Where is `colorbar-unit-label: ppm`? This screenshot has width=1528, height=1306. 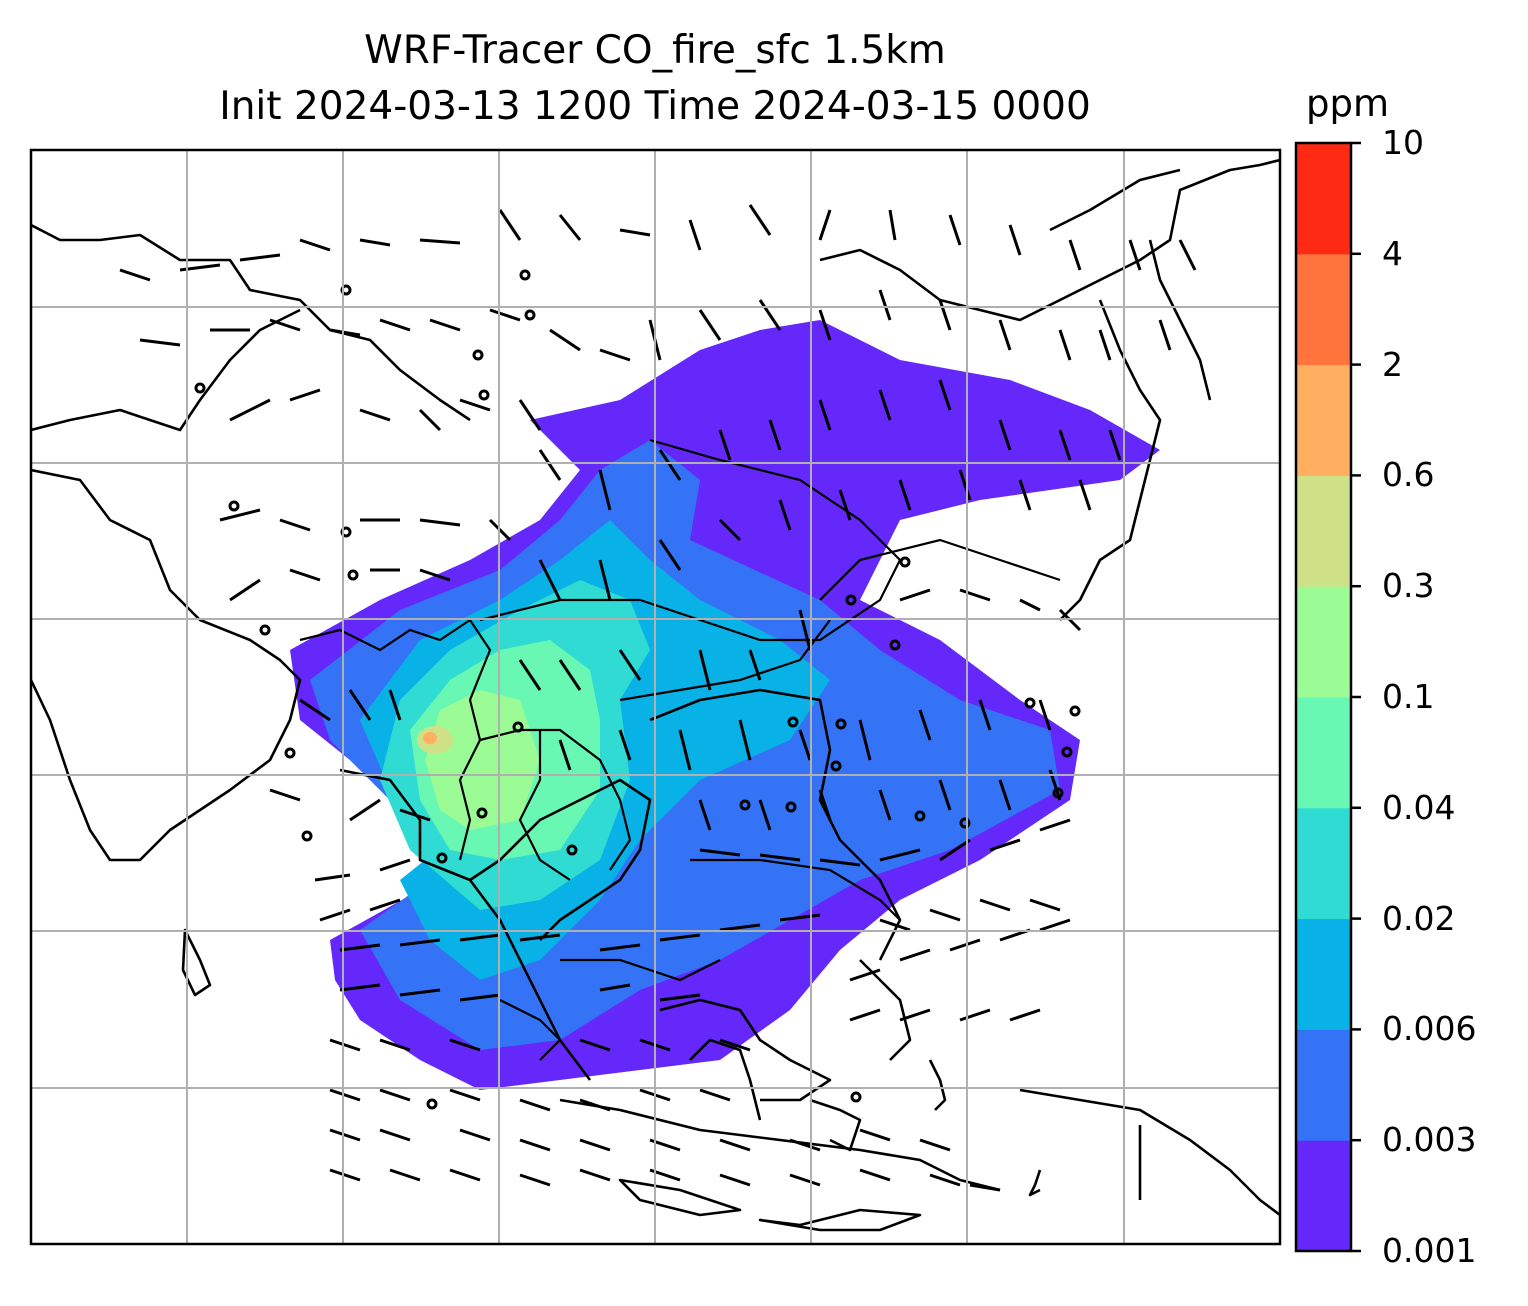
colorbar-unit-label: ppm is located at coordinates (1348, 103).